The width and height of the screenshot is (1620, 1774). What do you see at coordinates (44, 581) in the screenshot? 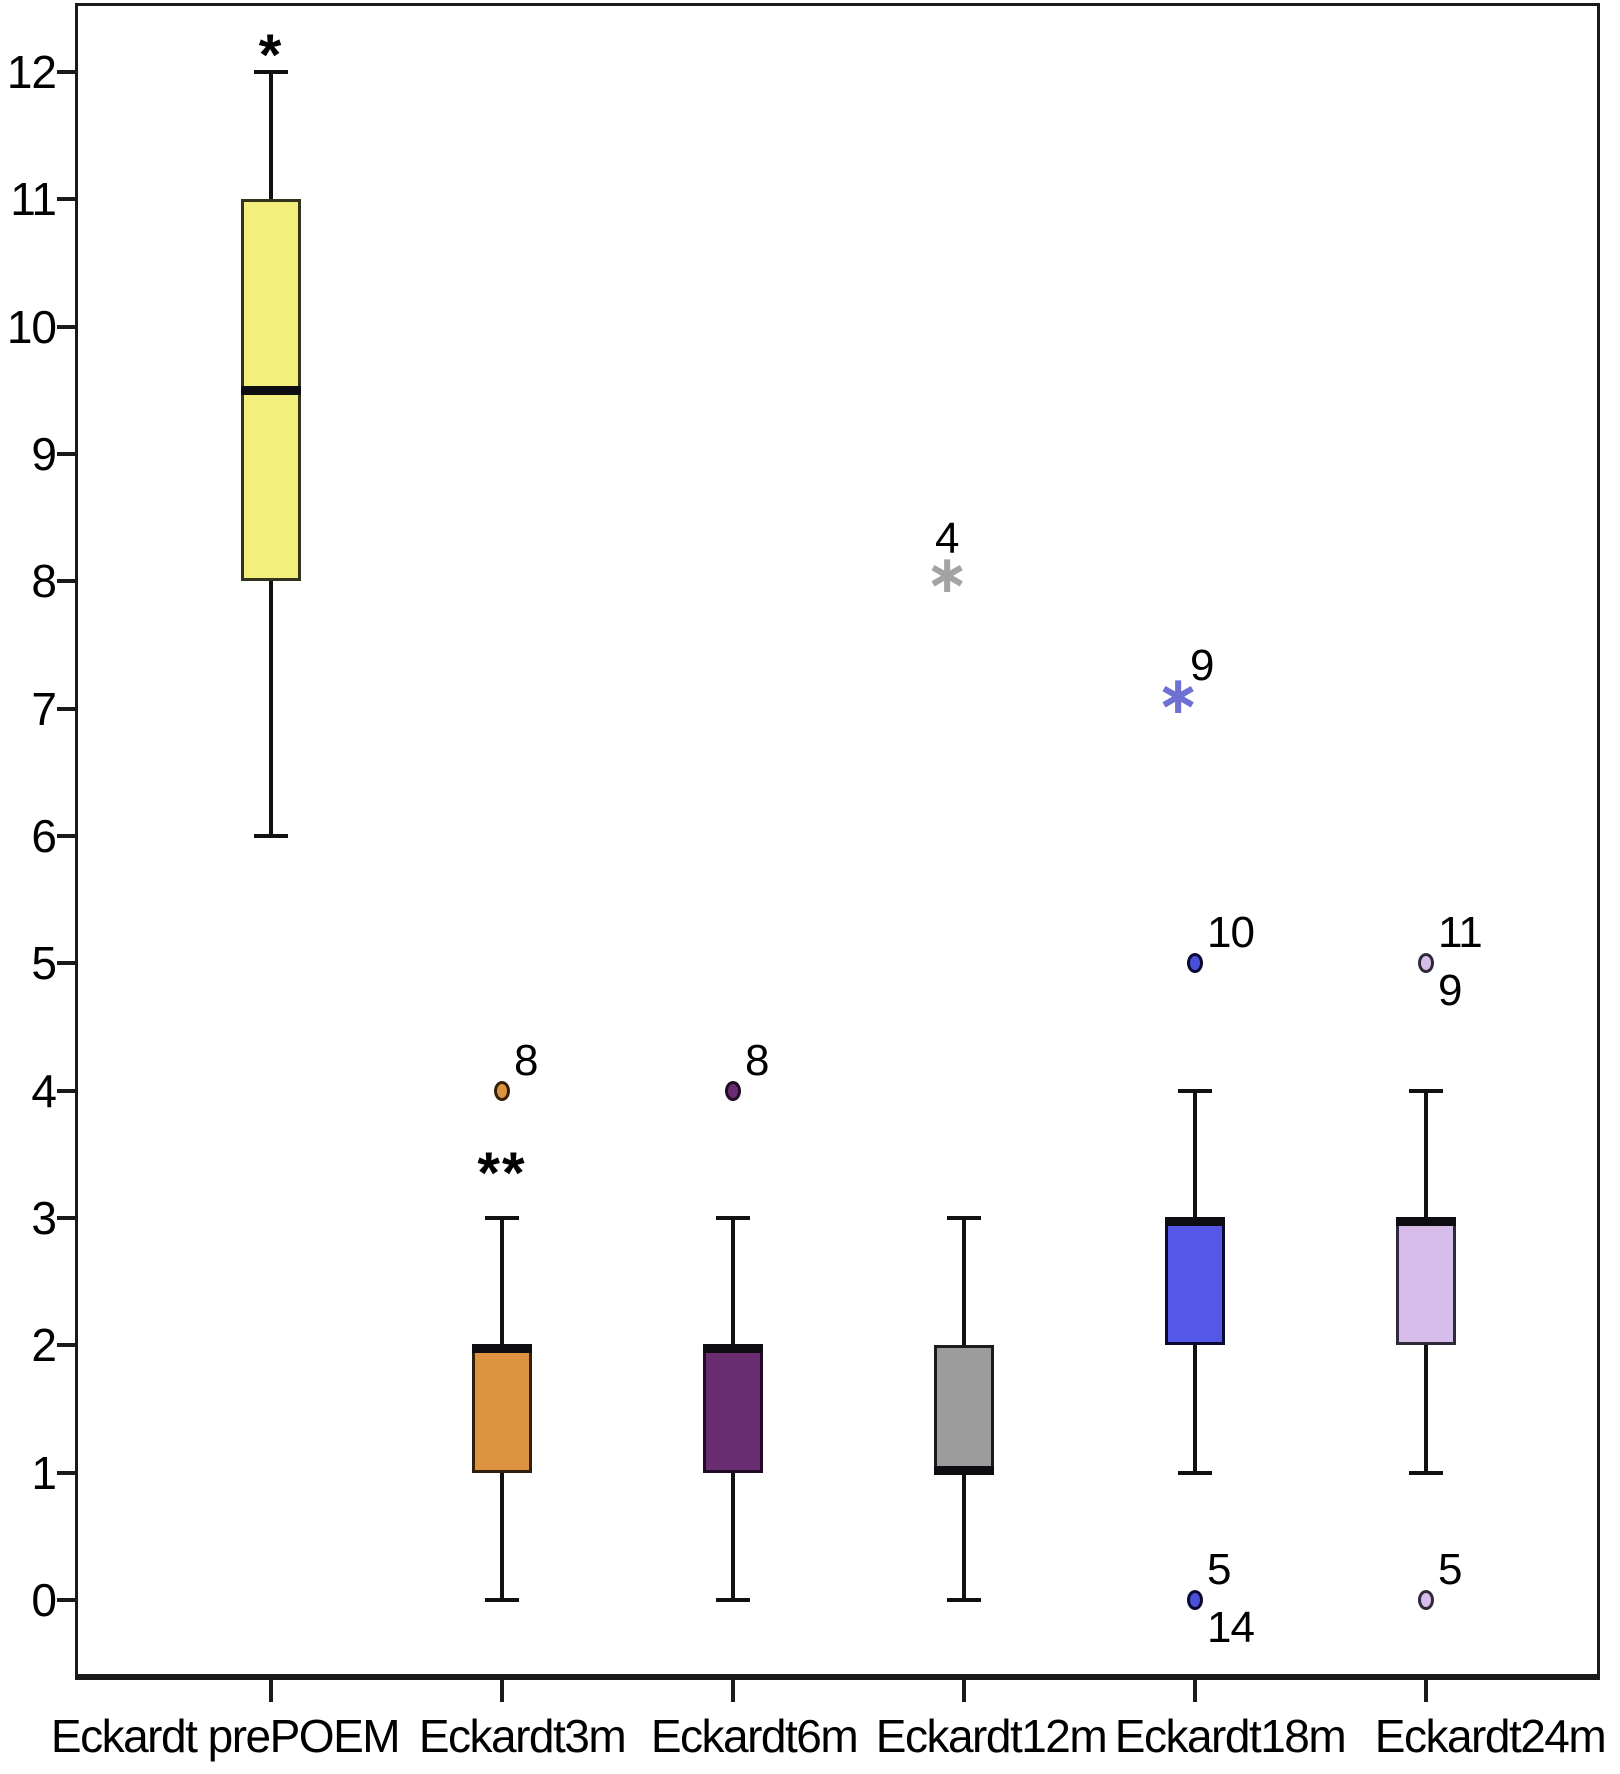
I see `y-axis-tick-label: 8` at bounding box center [44, 581].